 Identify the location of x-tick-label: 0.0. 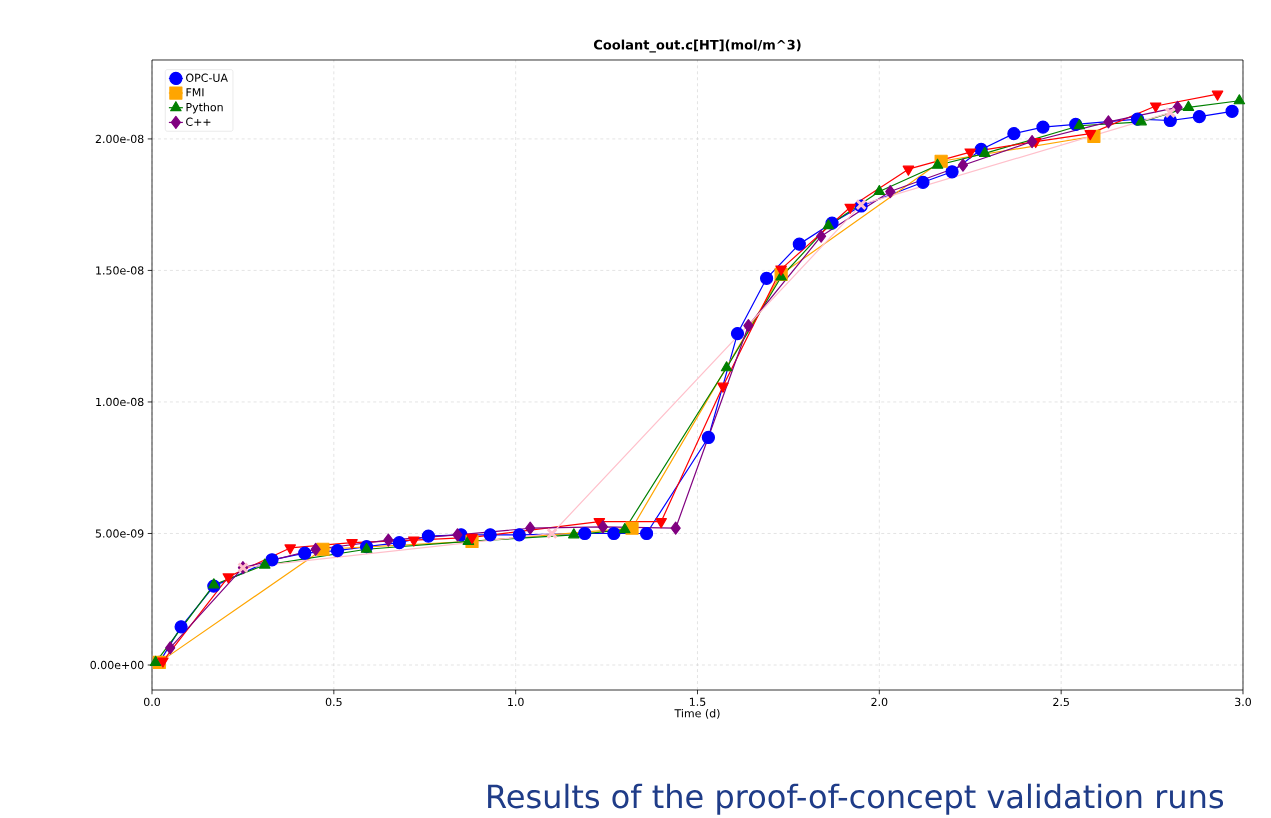
(152, 702).